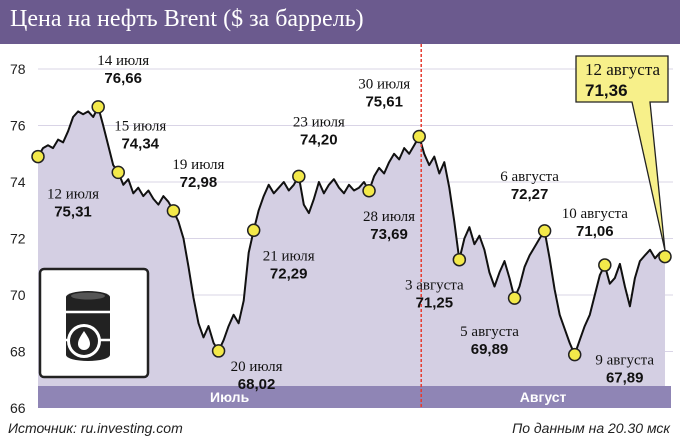 The width and height of the screenshot is (680, 440). Describe the element at coordinates (257, 367) in the screenshot. I see `annotation-date: 20 июля` at that location.